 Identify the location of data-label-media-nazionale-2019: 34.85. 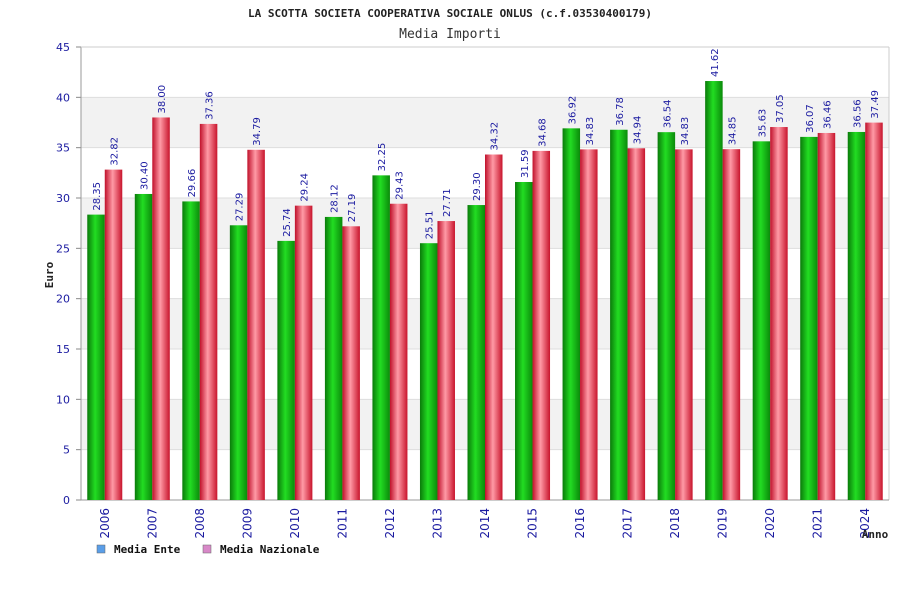
(732, 131).